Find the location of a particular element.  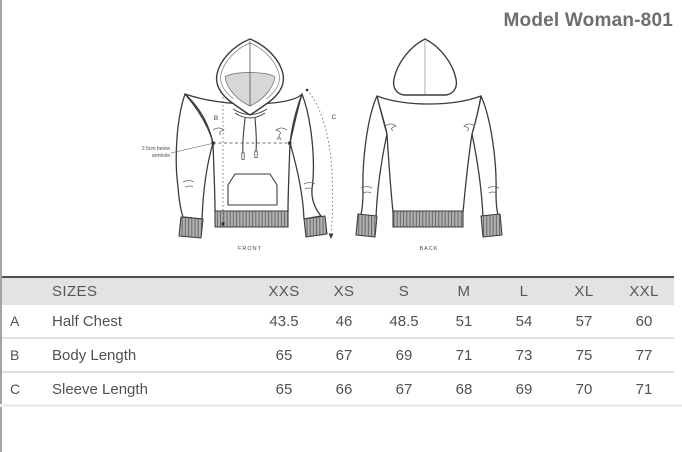

cell-value: 77 is located at coordinates (644, 355).